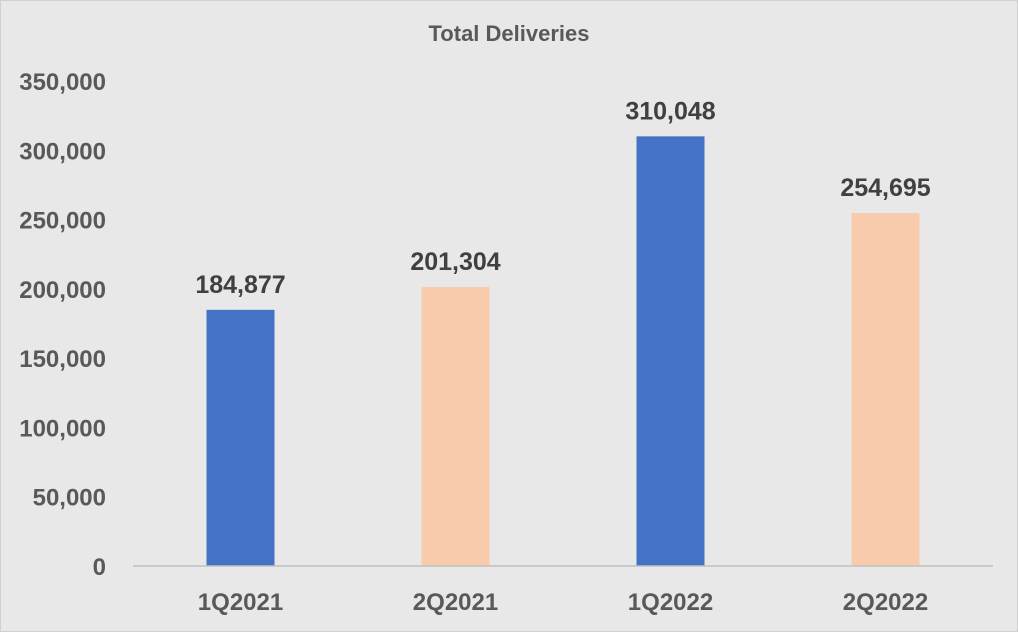 This screenshot has height=632, width=1018. What do you see at coordinates (509, 33) in the screenshot?
I see `chart-title: Total Deliveries` at bounding box center [509, 33].